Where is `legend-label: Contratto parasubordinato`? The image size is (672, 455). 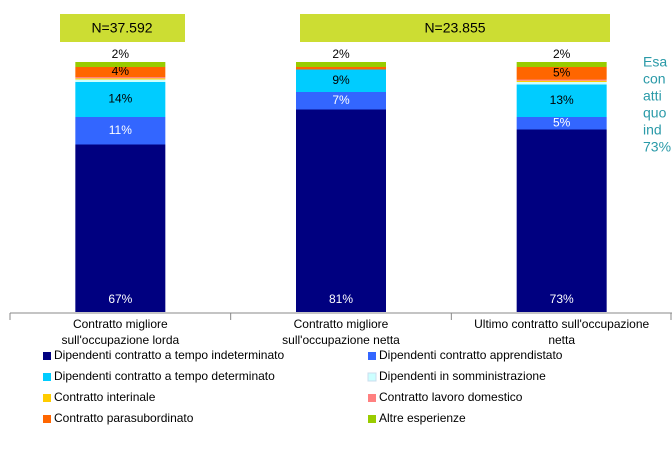 legend-label: Contratto parasubordinato is located at coordinates (124, 418).